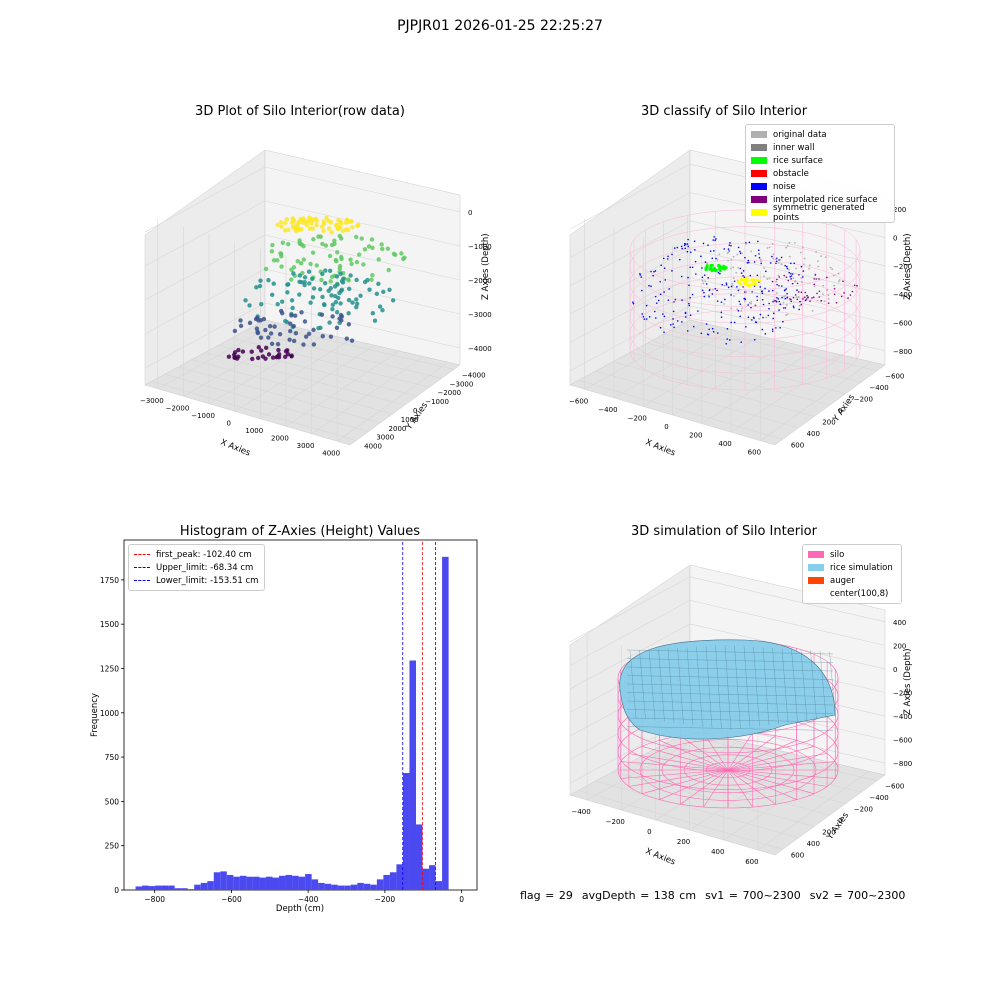 Image resolution: width=1000 pixels, height=1000 pixels. I want to click on p3-y-tick-label: 1000, so click(109, 713).